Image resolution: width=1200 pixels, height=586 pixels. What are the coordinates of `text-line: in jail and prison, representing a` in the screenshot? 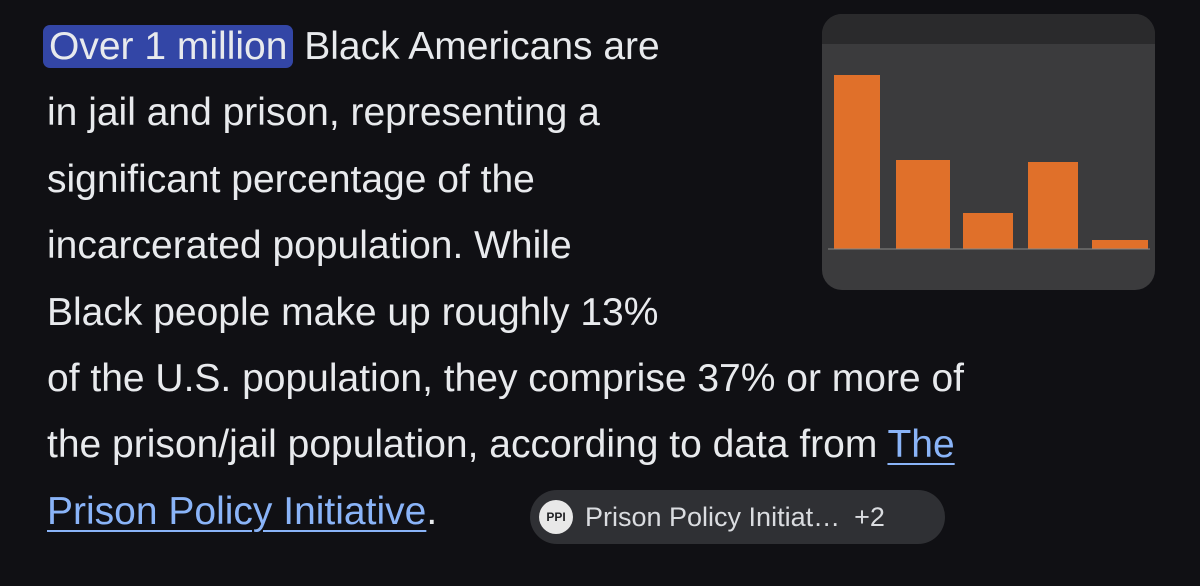 It's located at (323, 113).